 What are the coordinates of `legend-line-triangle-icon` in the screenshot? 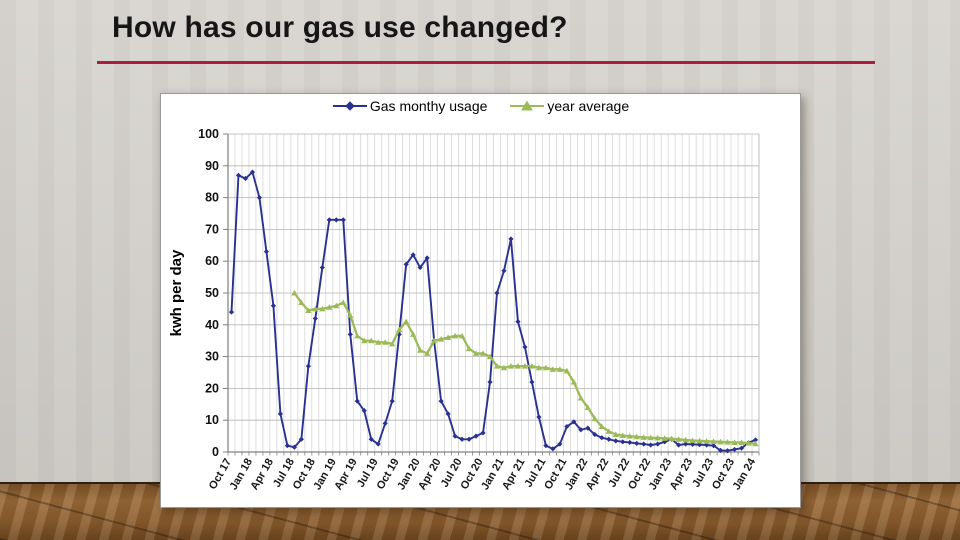 It's located at (527, 105).